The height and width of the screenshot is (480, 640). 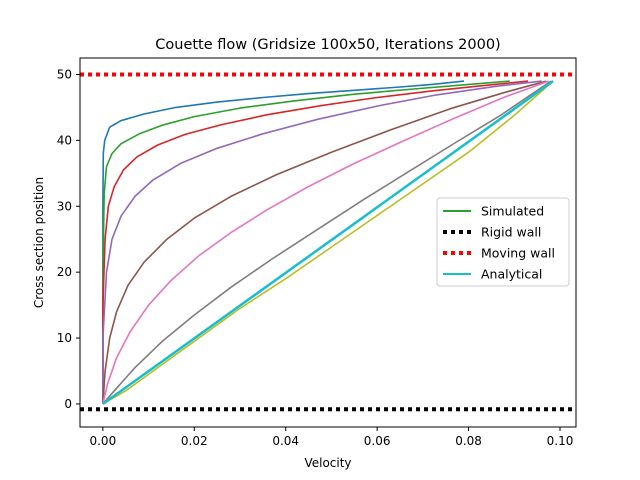 What do you see at coordinates (64, 74) in the screenshot?
I see `y-tick-label: 50` at bounding box center [64, 74].